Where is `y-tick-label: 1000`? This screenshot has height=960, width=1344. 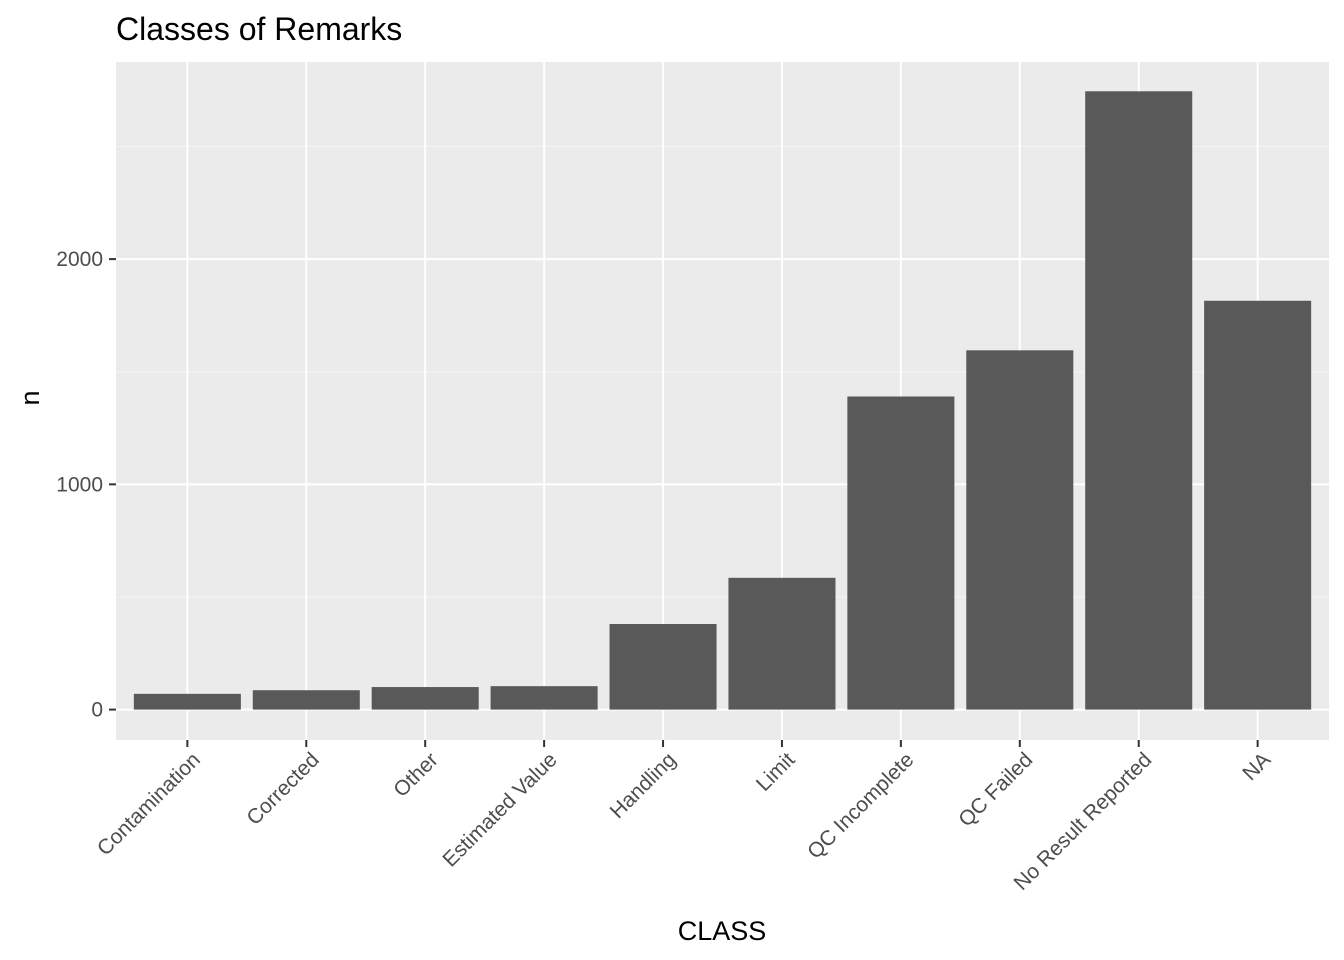 y-tick-label: 1000 is located at coordinates (79, 484).